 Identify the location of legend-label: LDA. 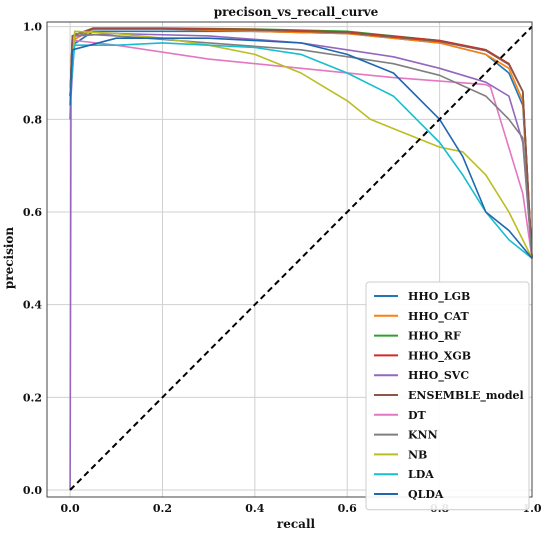
(421, 474).